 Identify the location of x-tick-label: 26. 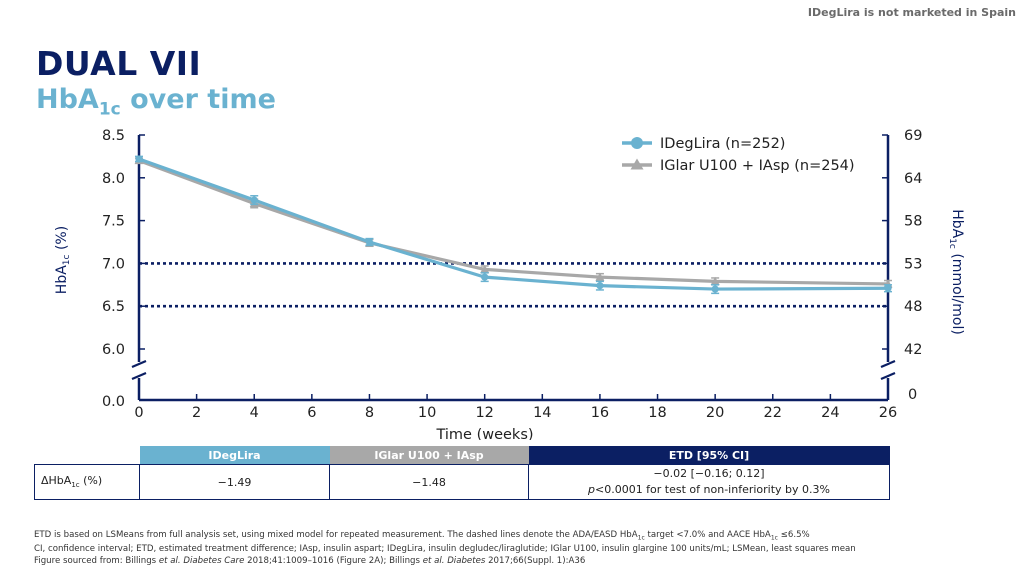
(888, 413).